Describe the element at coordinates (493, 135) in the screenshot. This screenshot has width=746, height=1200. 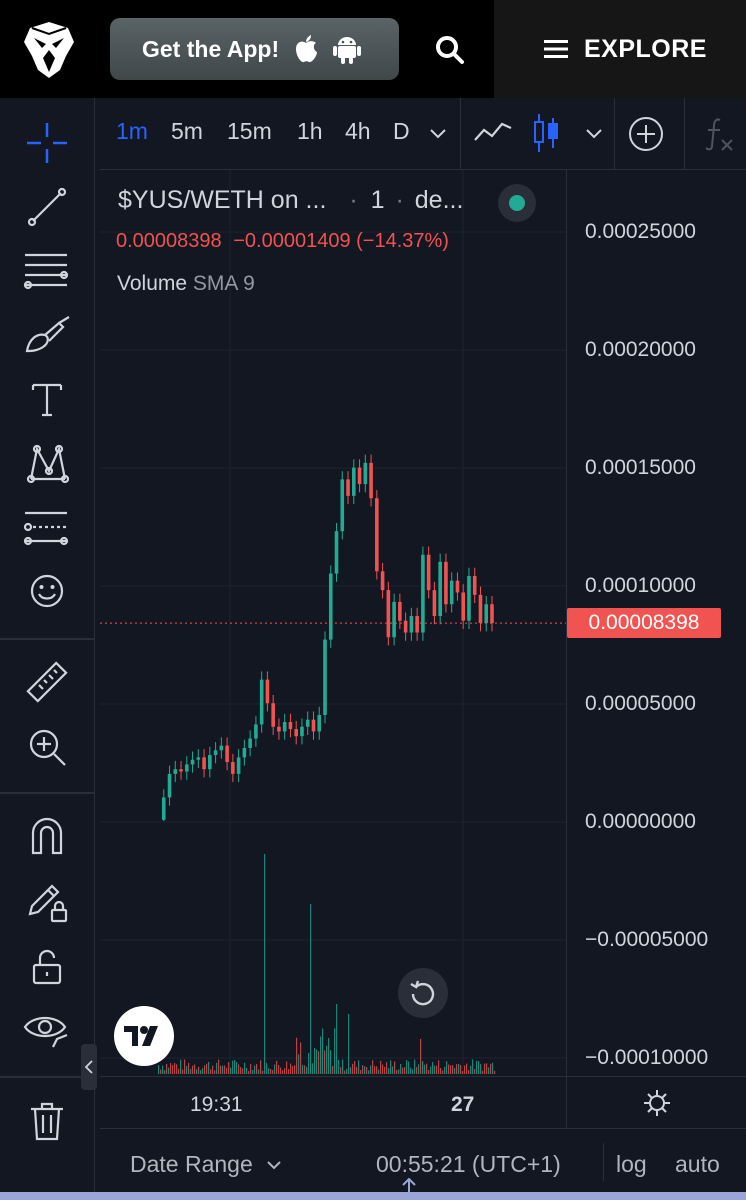
I see `line-chart-icon` at that location.